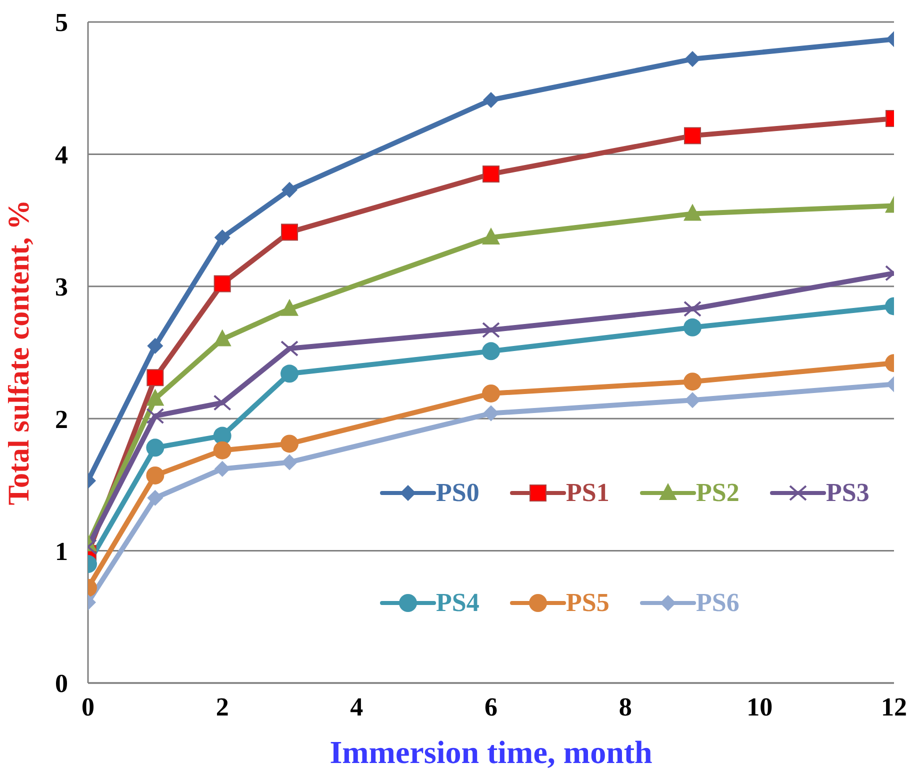 Image resolution: width=922 pixels, height=781 pixels. What do you see at coordinates (61, 419) in the screenshot?
I see `y-tick-label: 2` at bounding box center [61, 419].